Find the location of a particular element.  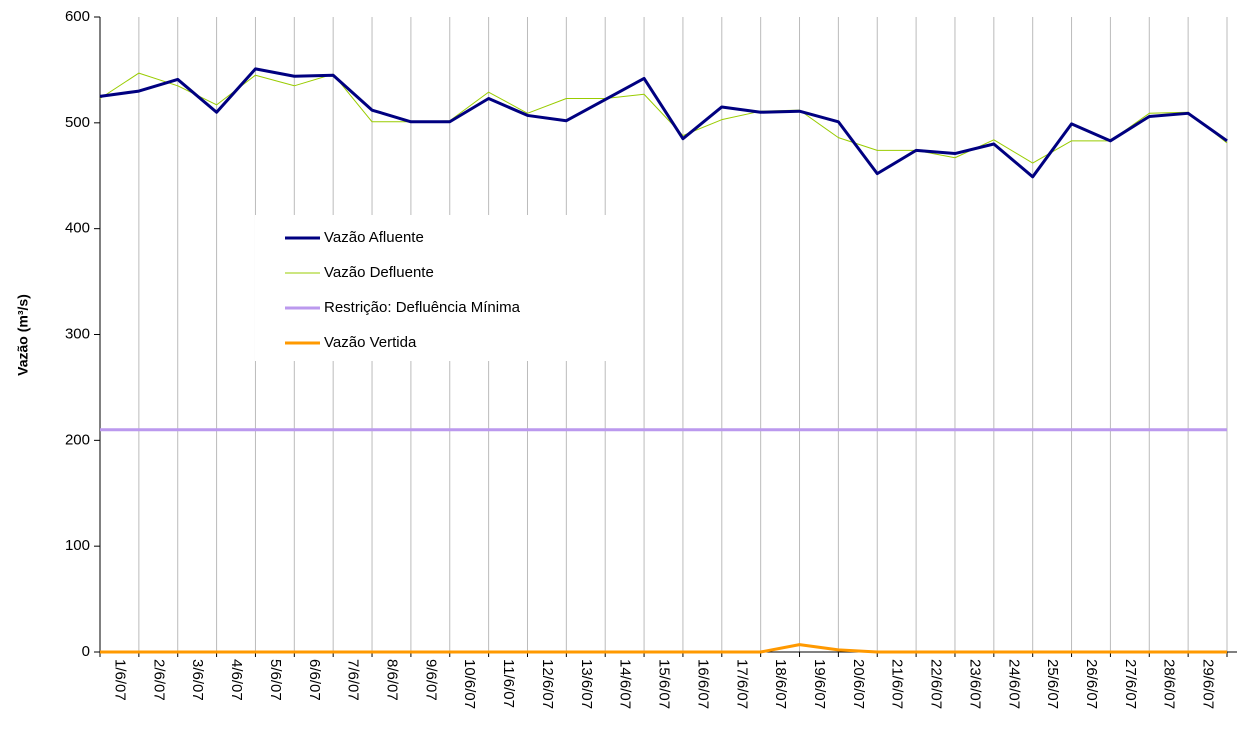

x-tick-label: 14/6/07 is located at coordinates (625, 684).